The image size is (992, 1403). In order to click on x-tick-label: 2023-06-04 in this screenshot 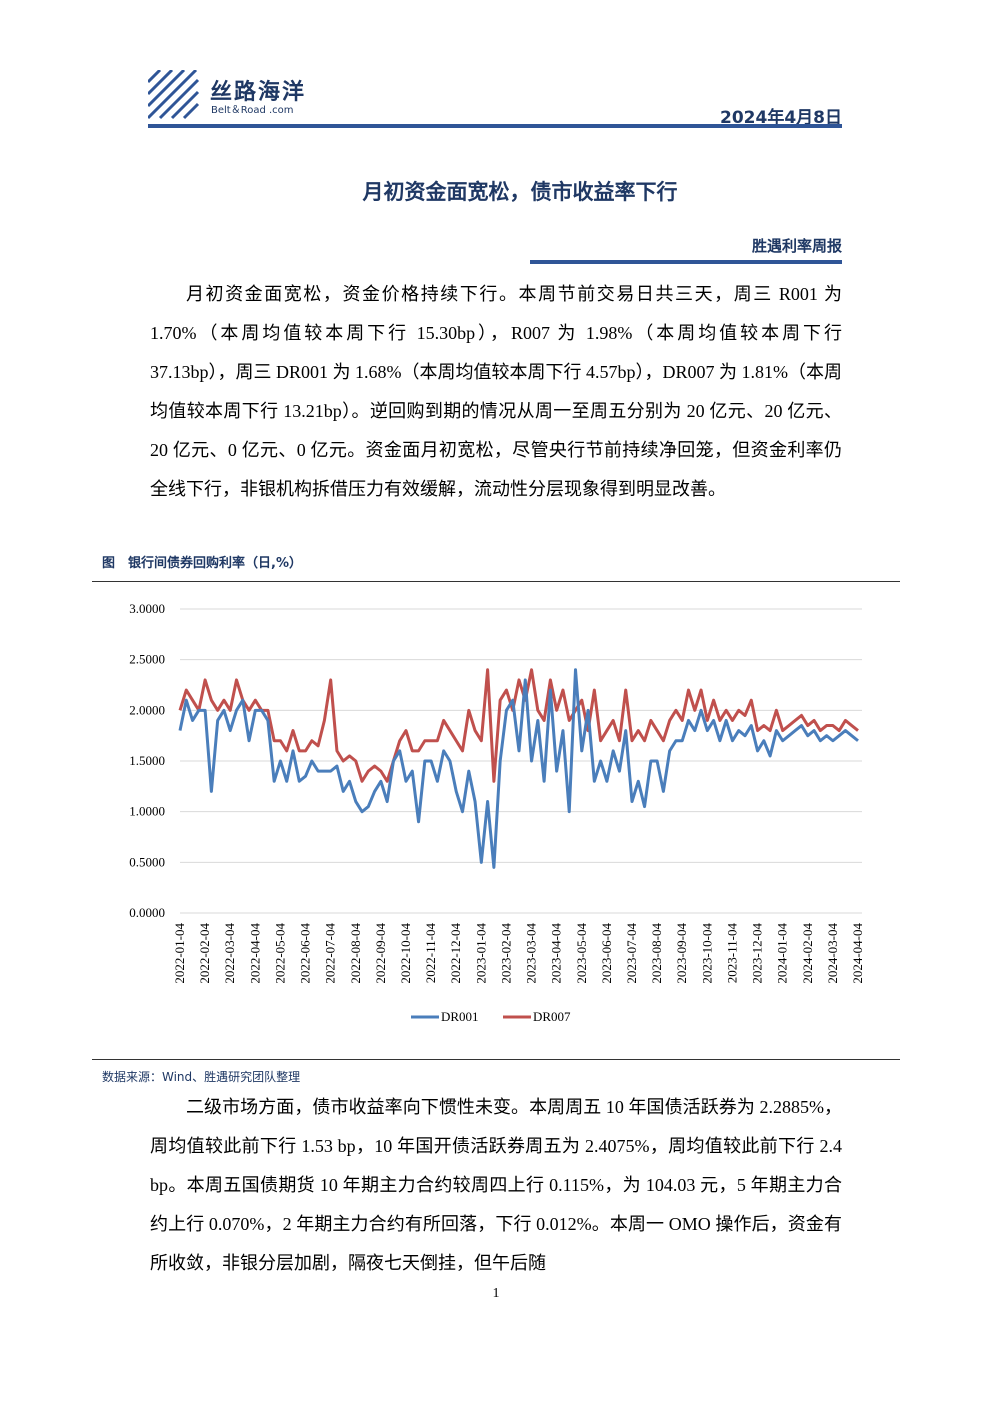, I will do `click(606, 953)`.